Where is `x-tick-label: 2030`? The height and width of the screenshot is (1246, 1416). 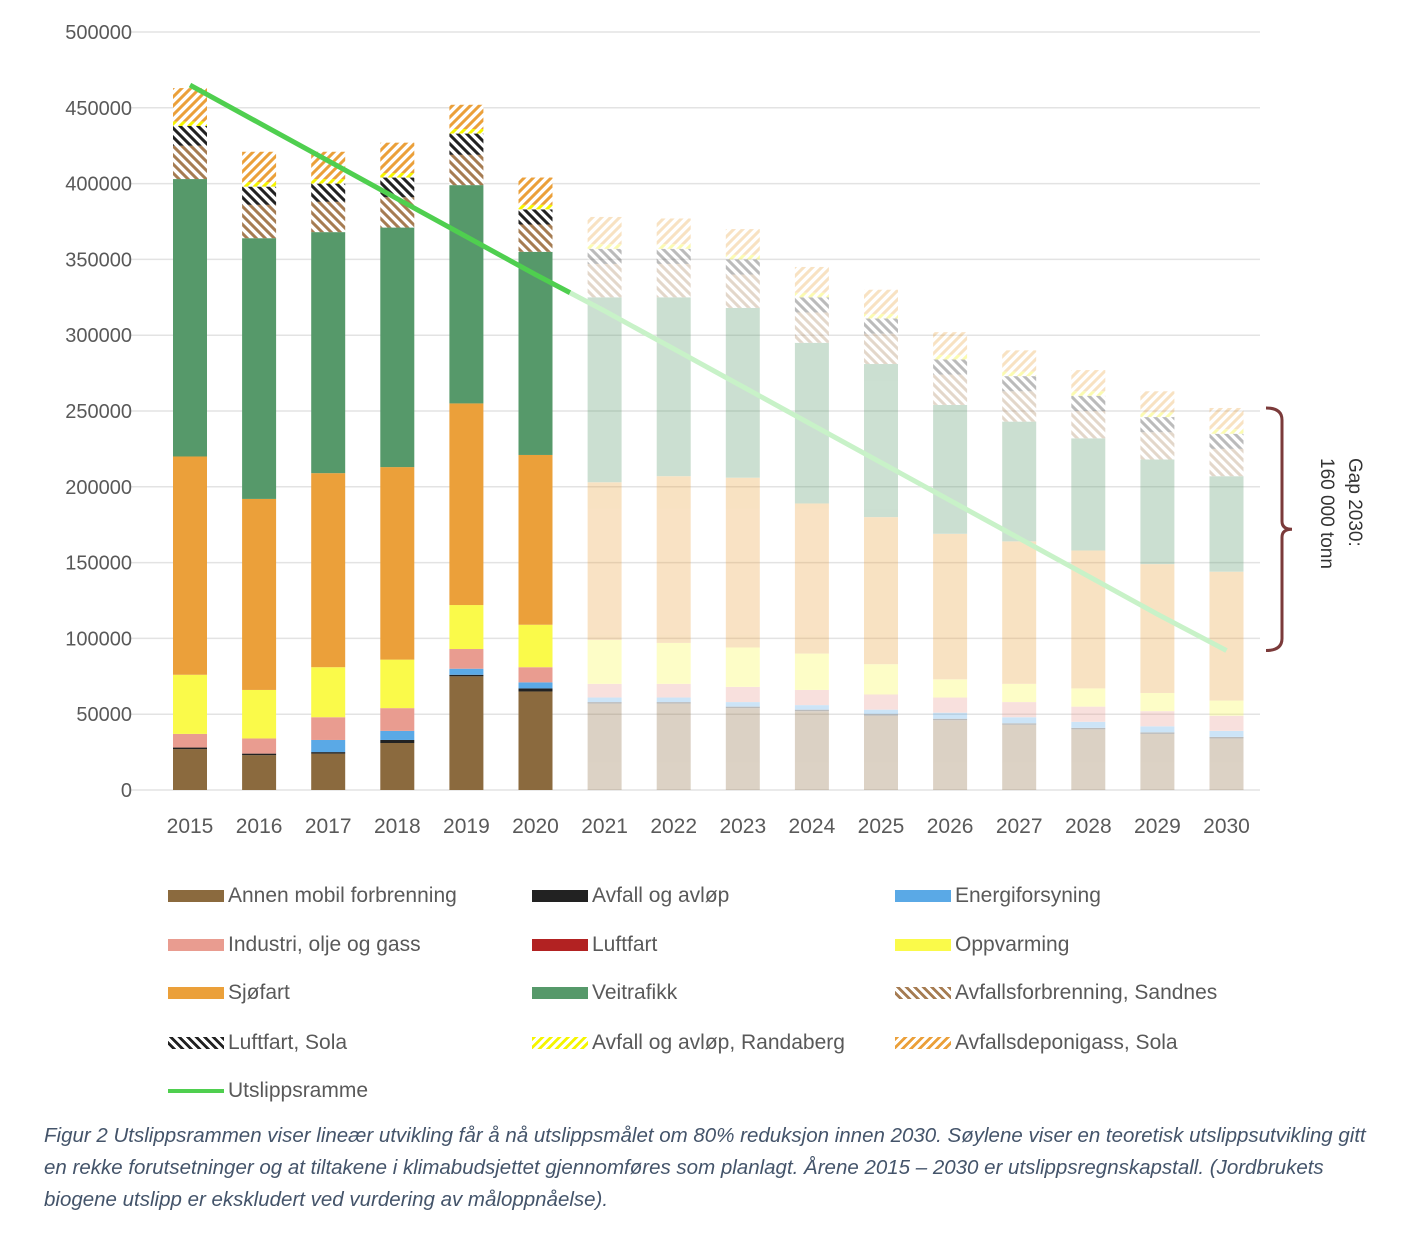
x-tick-label: 2030 is located at coordinates (1226, 826).